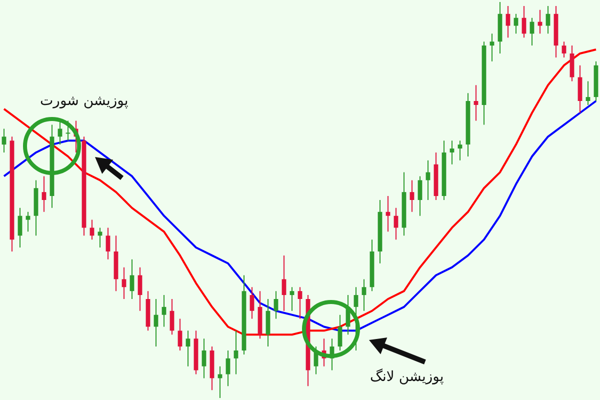  I want to click on annotation: پوزیشن شورت, so click(84, 101).